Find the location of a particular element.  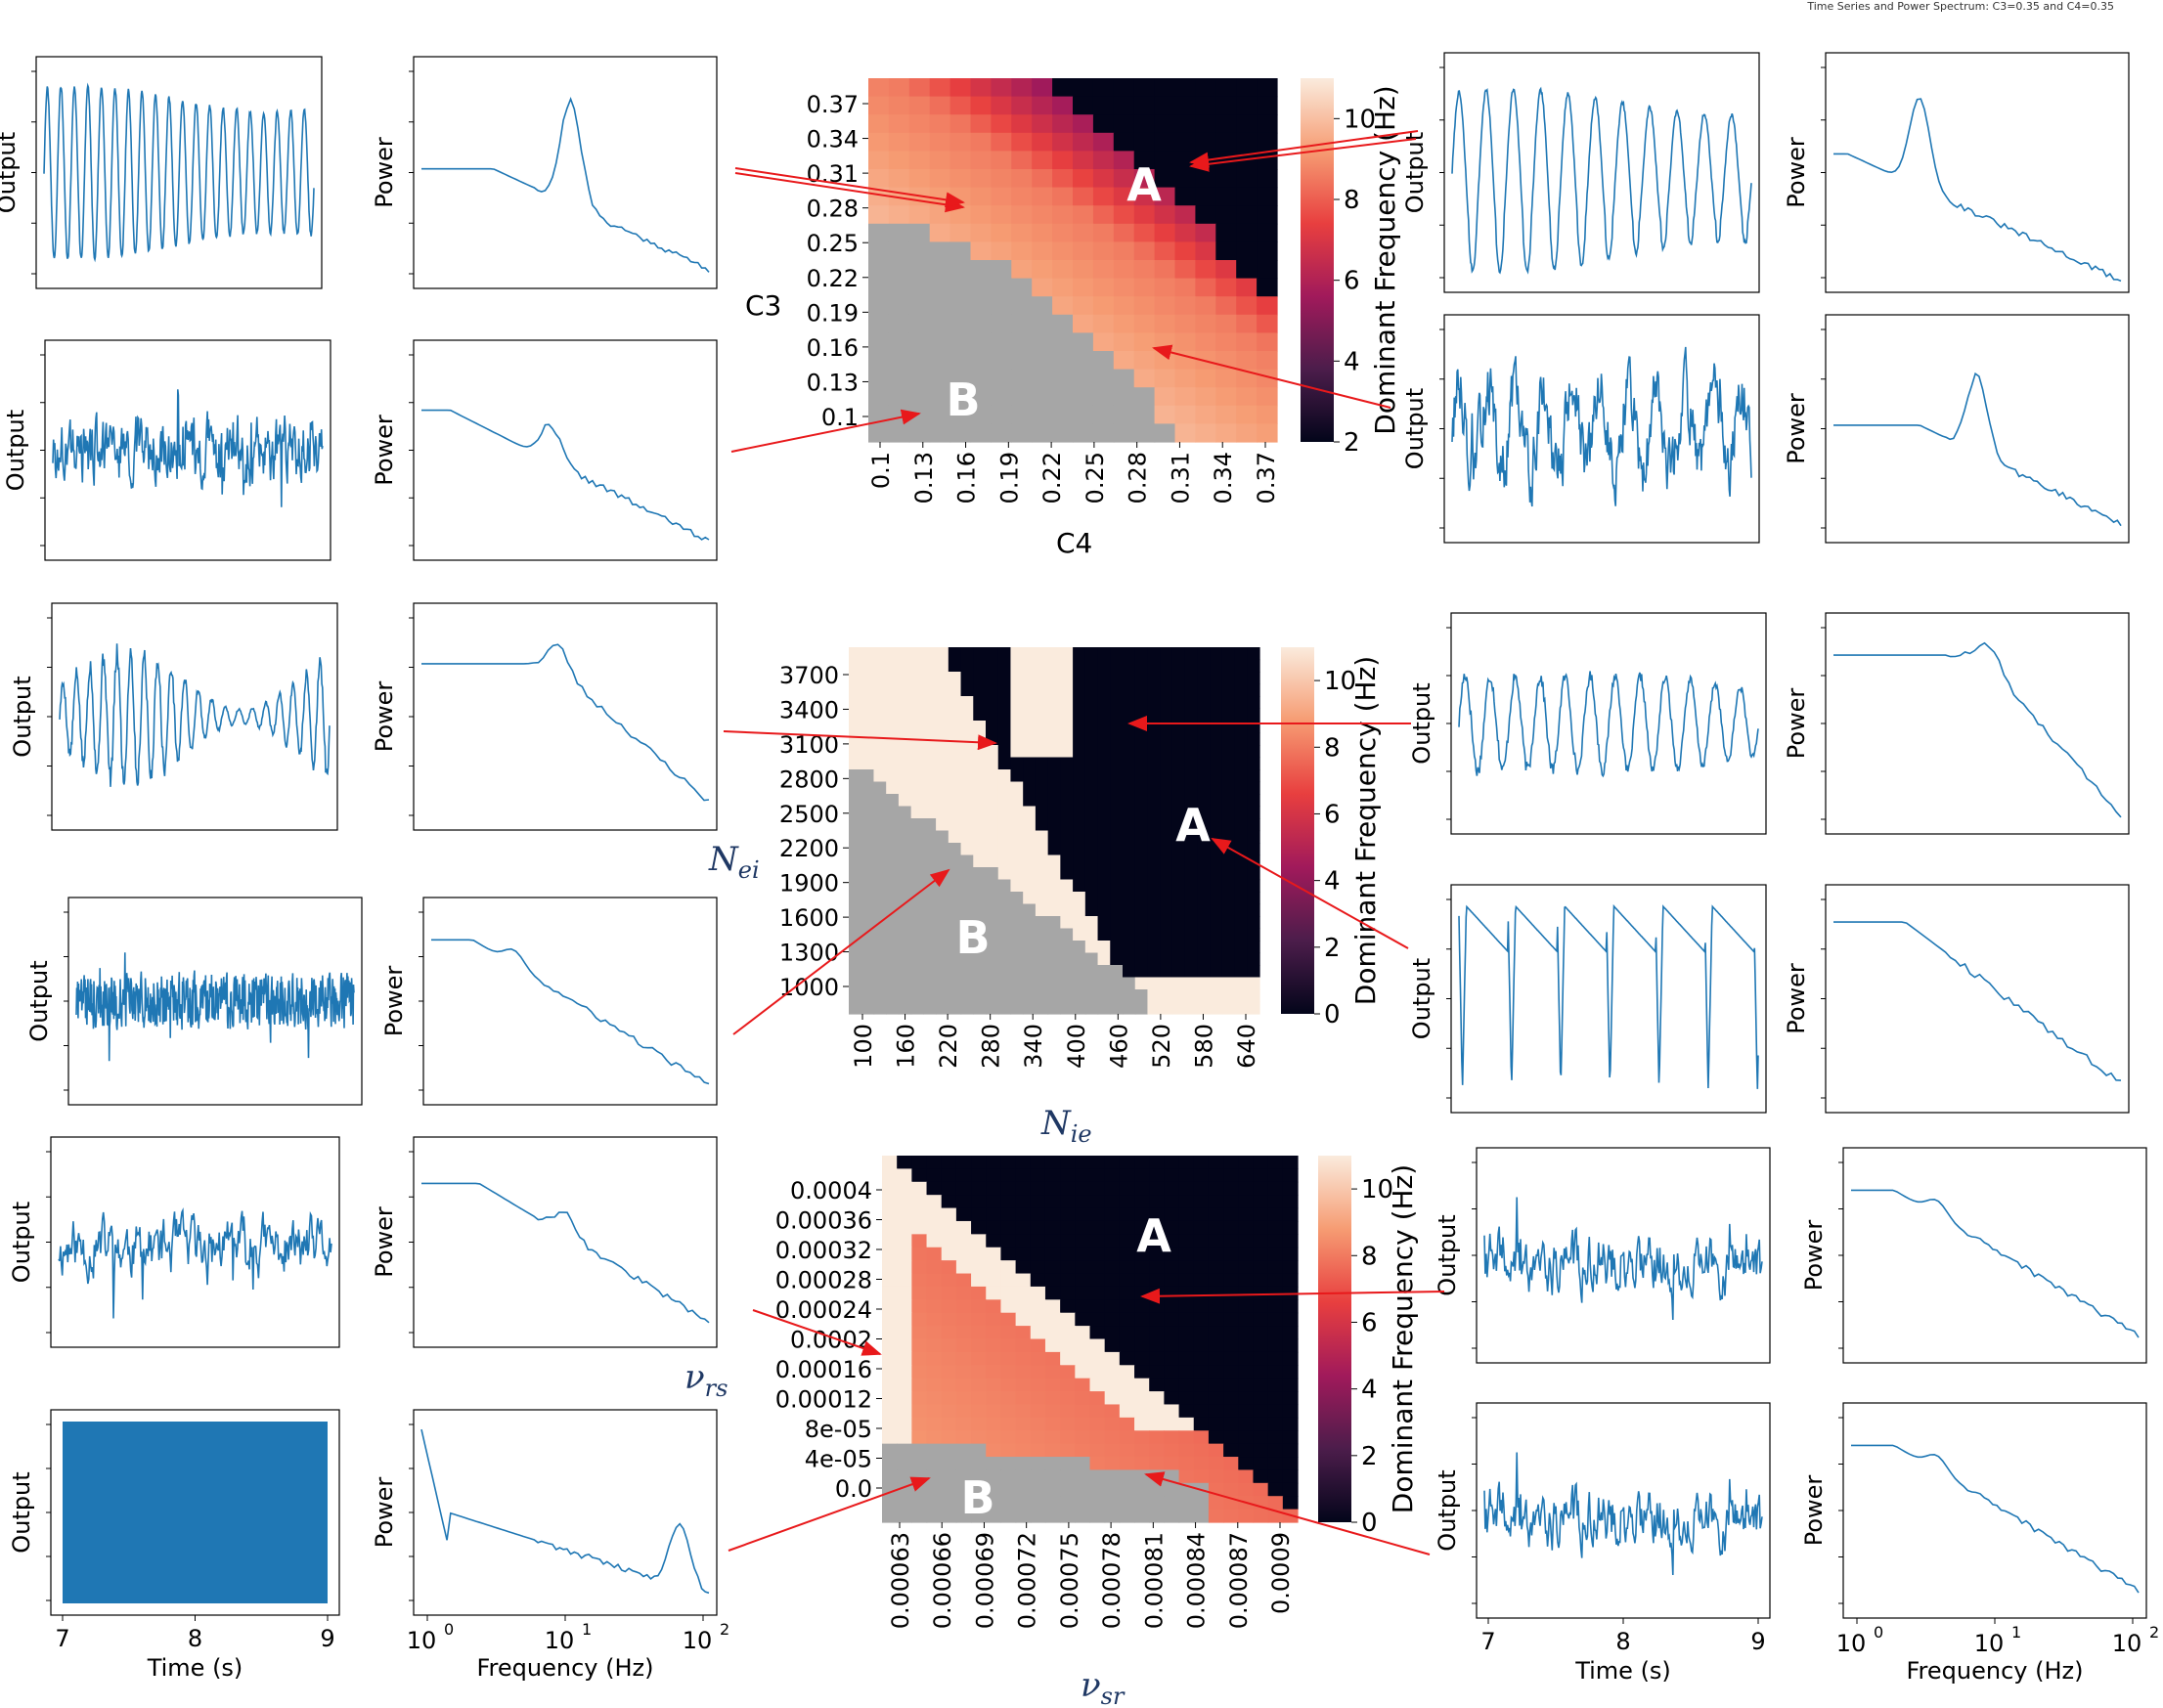

ts-left-4: Output is located at coordinates (194, 1001).